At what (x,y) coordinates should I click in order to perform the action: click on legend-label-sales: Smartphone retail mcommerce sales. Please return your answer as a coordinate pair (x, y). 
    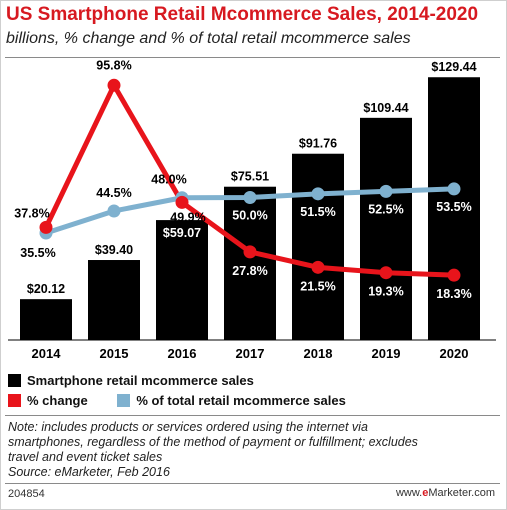
    Looking at the image, I should click on (140, 380).